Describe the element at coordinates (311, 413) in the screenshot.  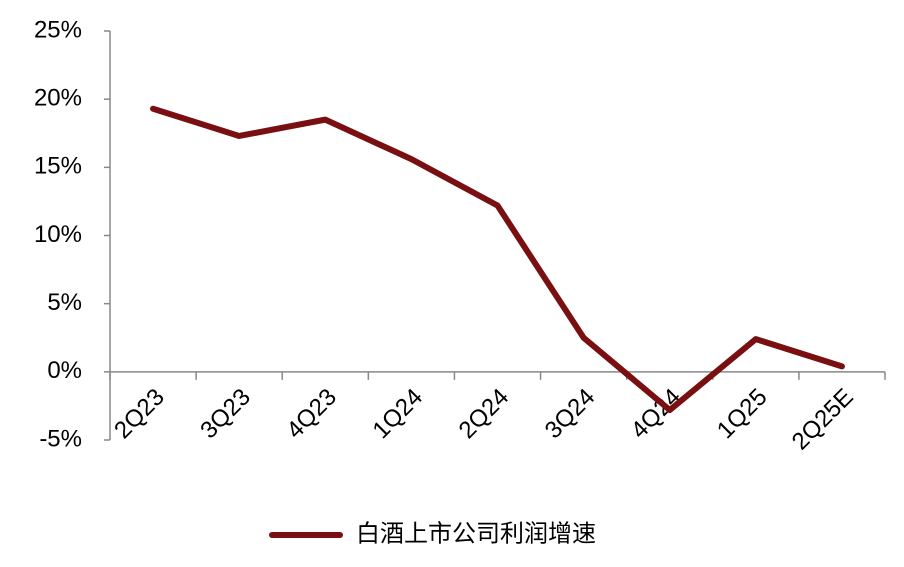
I see `x-tick-label: 4Q23` at that location.